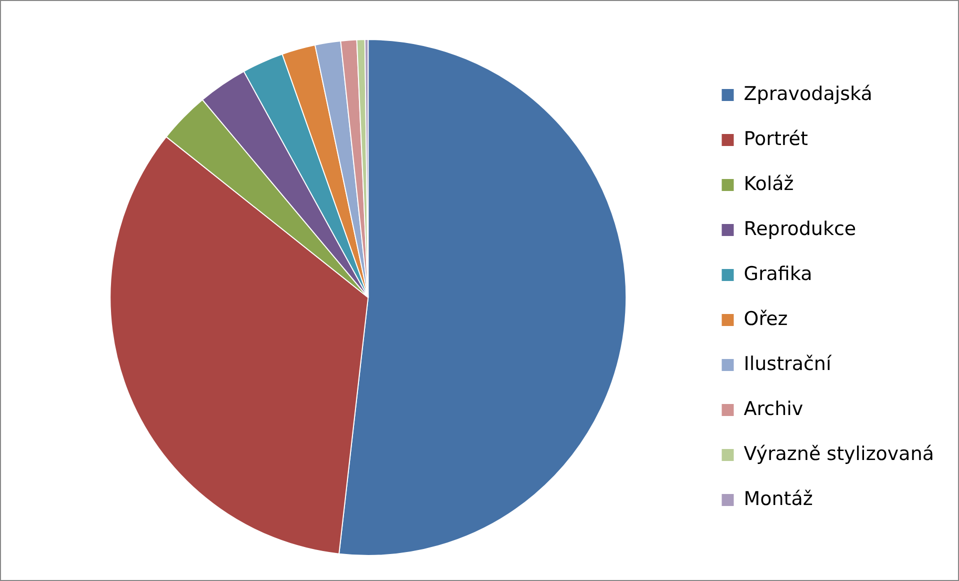 This screenshot has height=581, width=959. Describe the element at coordinates (808, 93) in the screenshot. I see `legend-label: Zpravodajská` at that location.